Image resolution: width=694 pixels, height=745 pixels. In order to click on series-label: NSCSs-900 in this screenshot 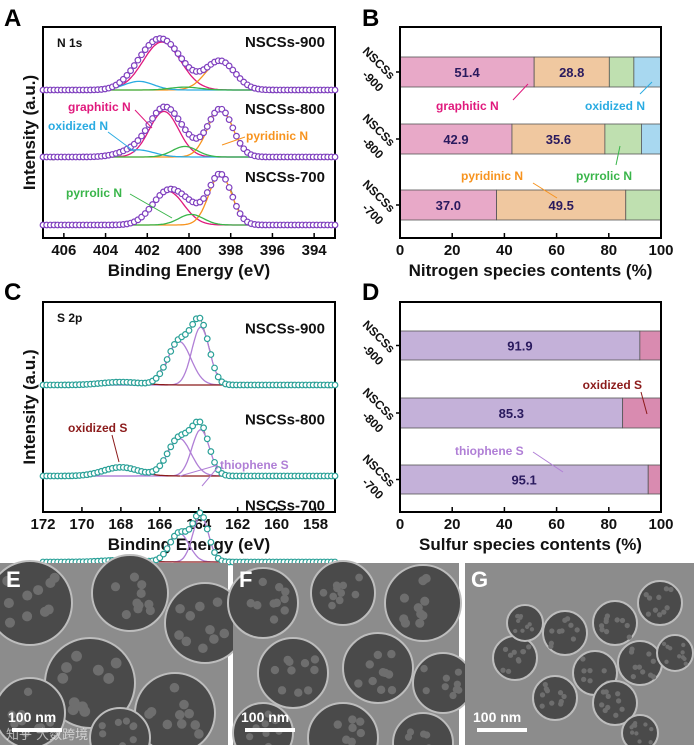, I will do `click(285, 42)`.